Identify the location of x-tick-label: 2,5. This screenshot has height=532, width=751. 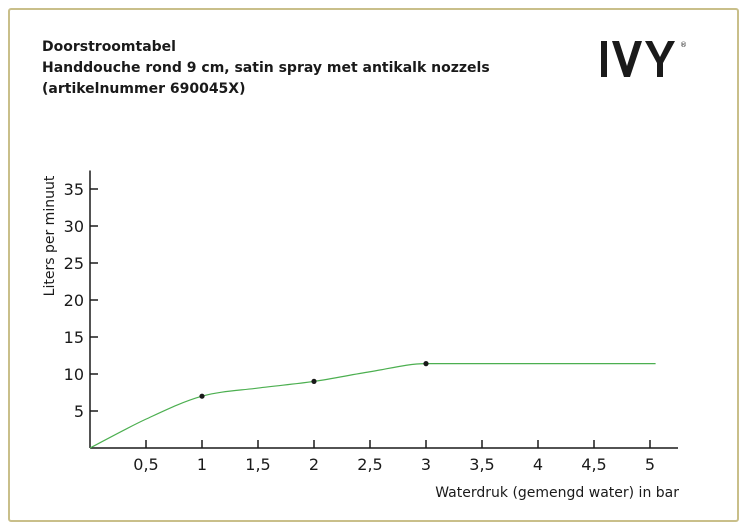
(369, 464).